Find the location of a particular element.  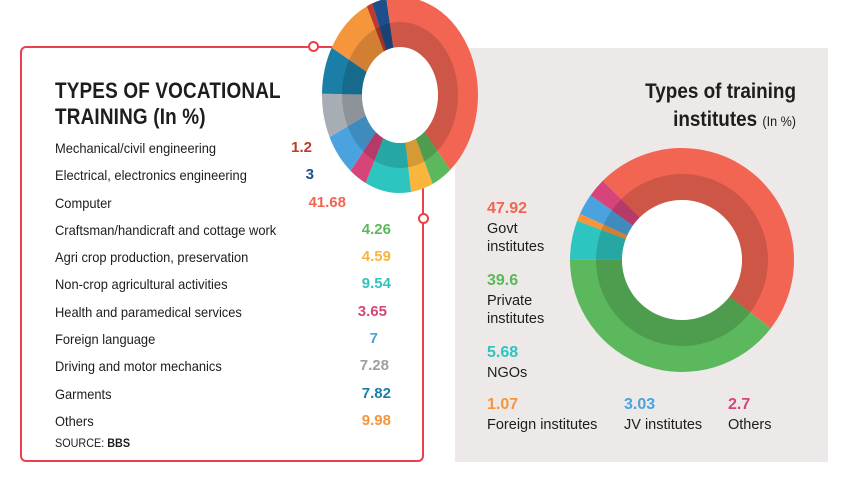

category-value: 7.28 is located at coordinates (374, 366).